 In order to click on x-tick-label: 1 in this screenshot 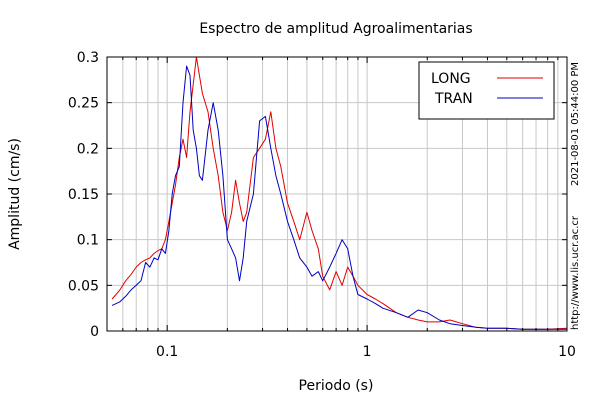, I will do `click(367, 352)`.